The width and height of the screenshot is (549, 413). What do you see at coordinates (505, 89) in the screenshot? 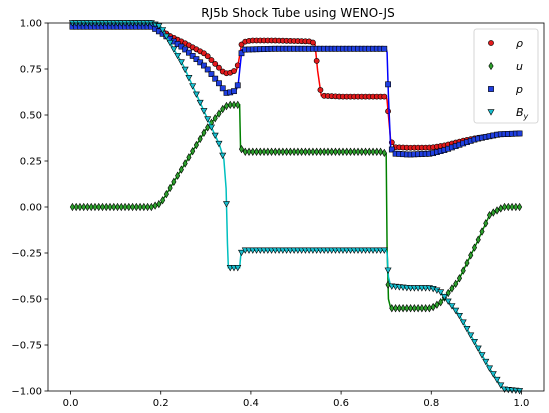
I see `legend-entry: p` at bounding box center [505, 89].